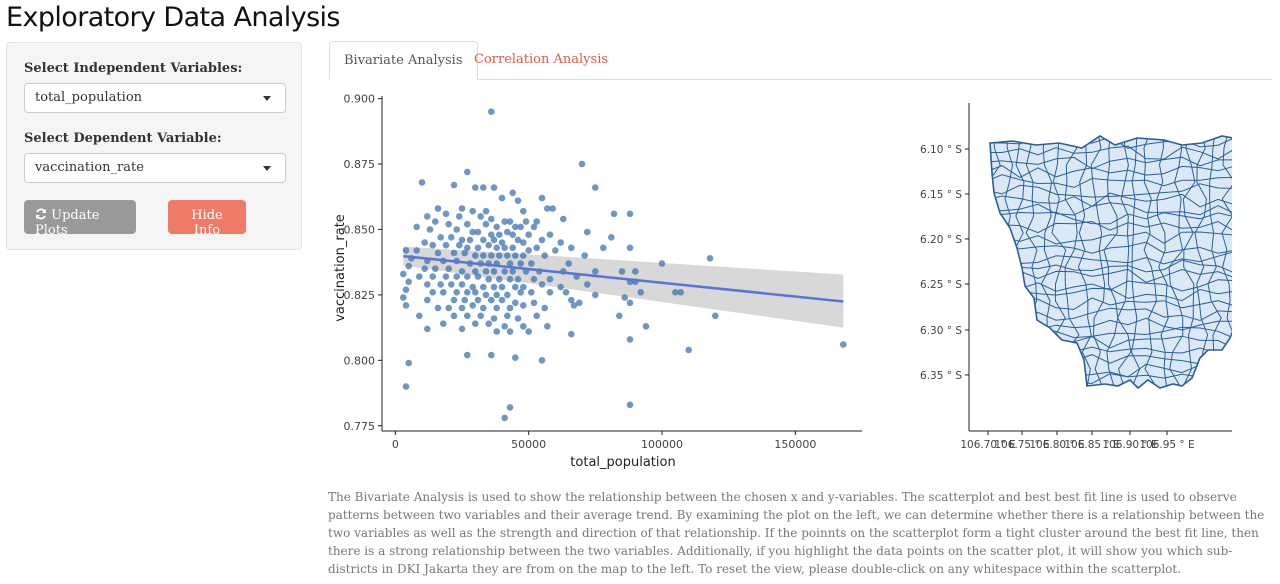  Describe the element at coordinates (155, 98) in the screenshot. I see `independent-variable-select: total_population` at that location.